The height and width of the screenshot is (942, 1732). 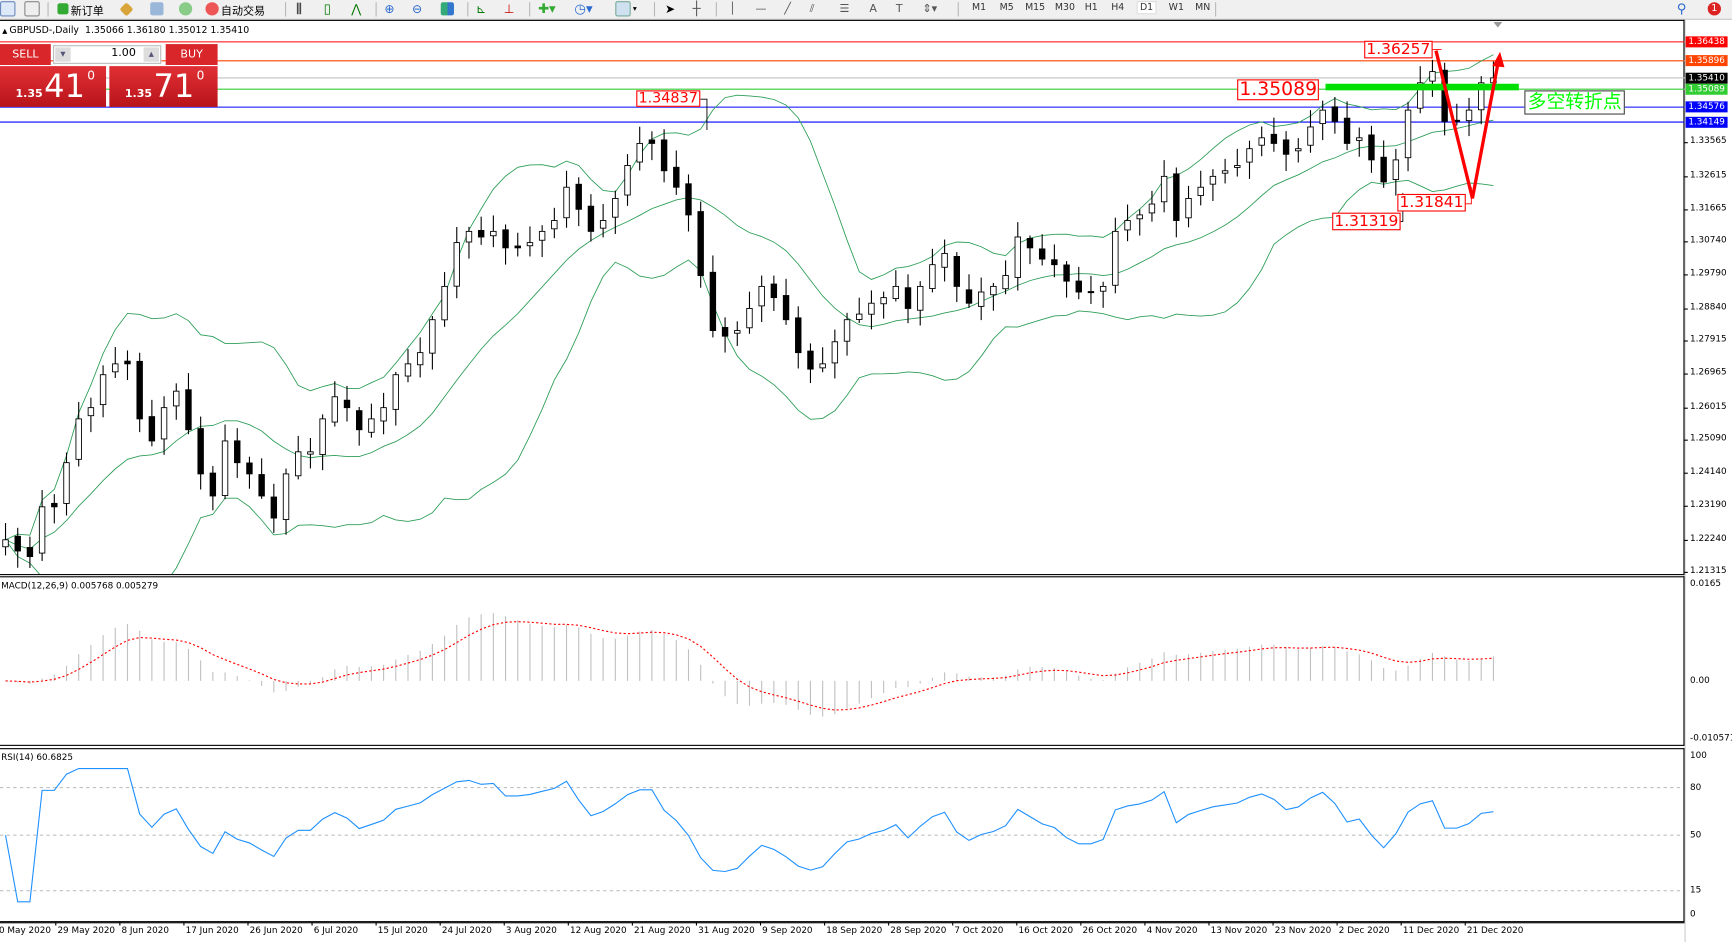 I want to click on indicators-icon: ✚▾, so click(x=546, y=9).